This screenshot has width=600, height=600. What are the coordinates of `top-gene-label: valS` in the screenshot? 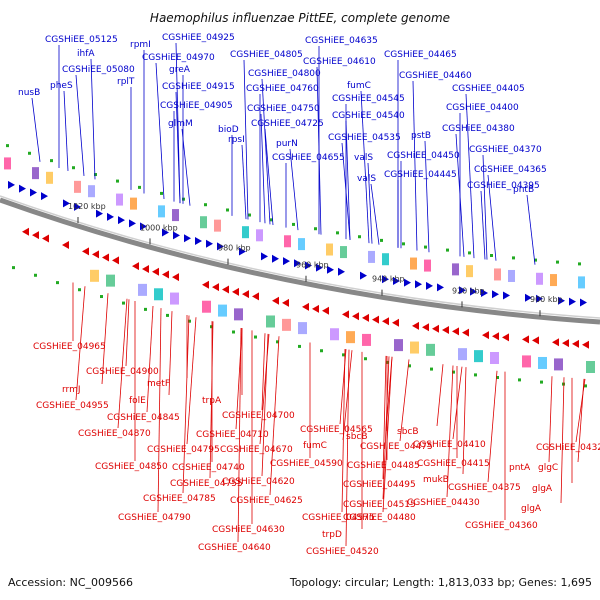 It's located at (363, 158).